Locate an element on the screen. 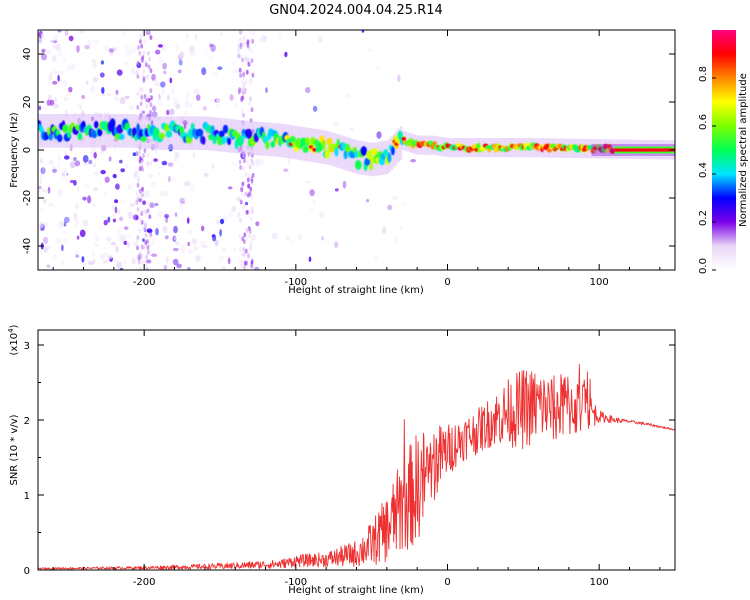 The height and width of the screenshot is (600, 750). snr-y-axis-label: SNR (10 * v/v) is located at coordinates (14, 449).